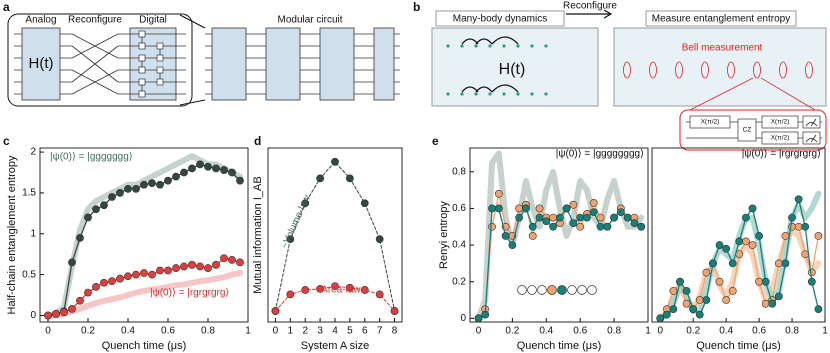 This screenshot has height=353, width=830. I want to click on annotation: ~Area-law, so click(338, 290).